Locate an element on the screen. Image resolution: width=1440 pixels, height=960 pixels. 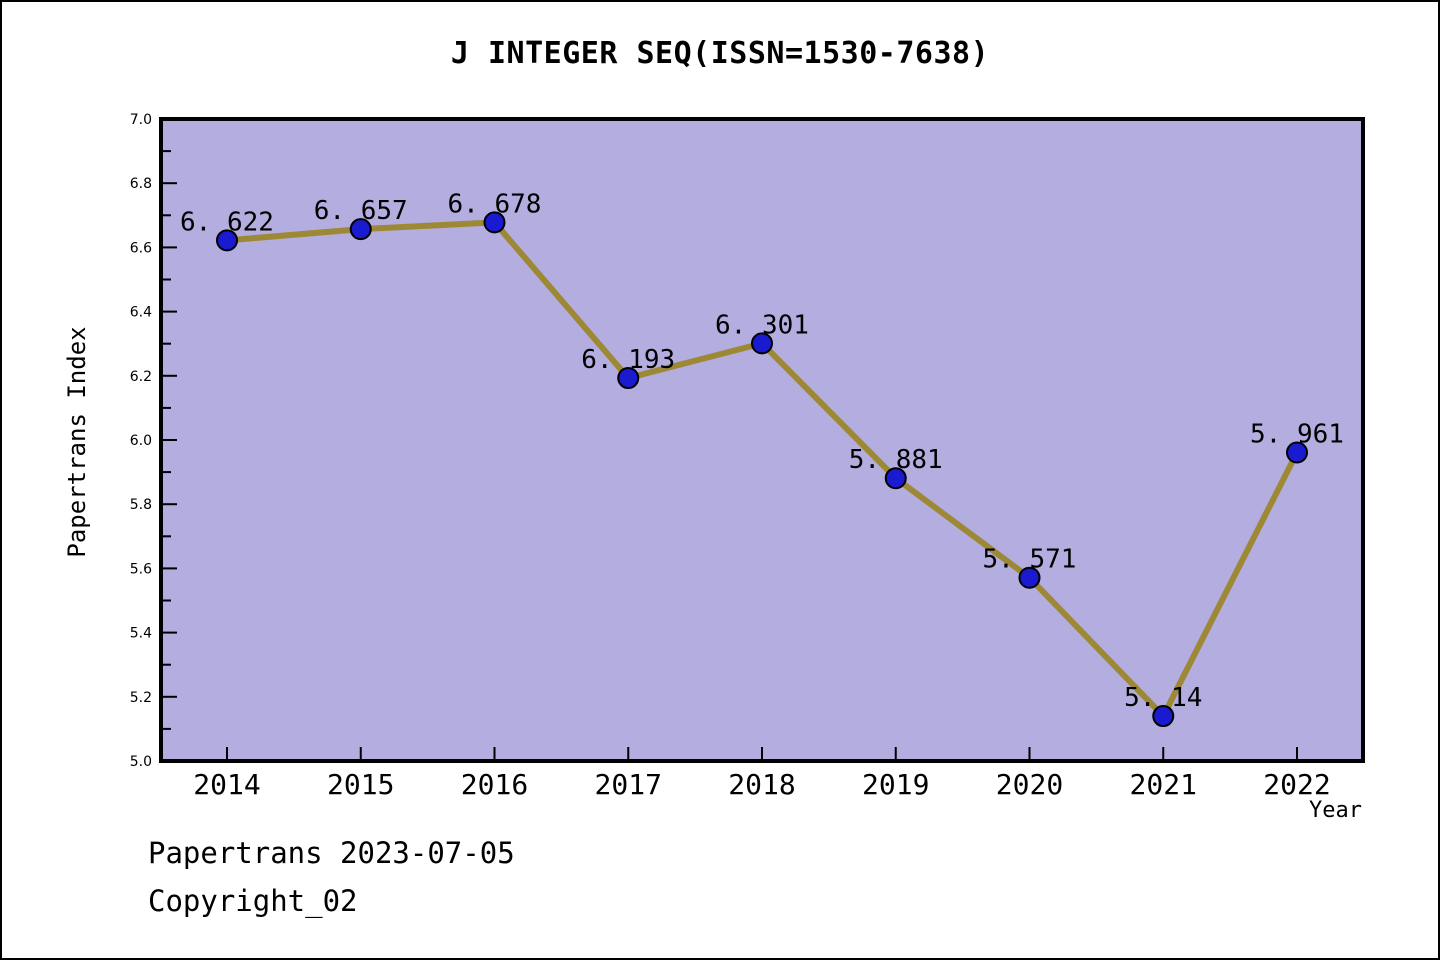
y-tick-label: 6.8 is located at coordinates (141, 184).